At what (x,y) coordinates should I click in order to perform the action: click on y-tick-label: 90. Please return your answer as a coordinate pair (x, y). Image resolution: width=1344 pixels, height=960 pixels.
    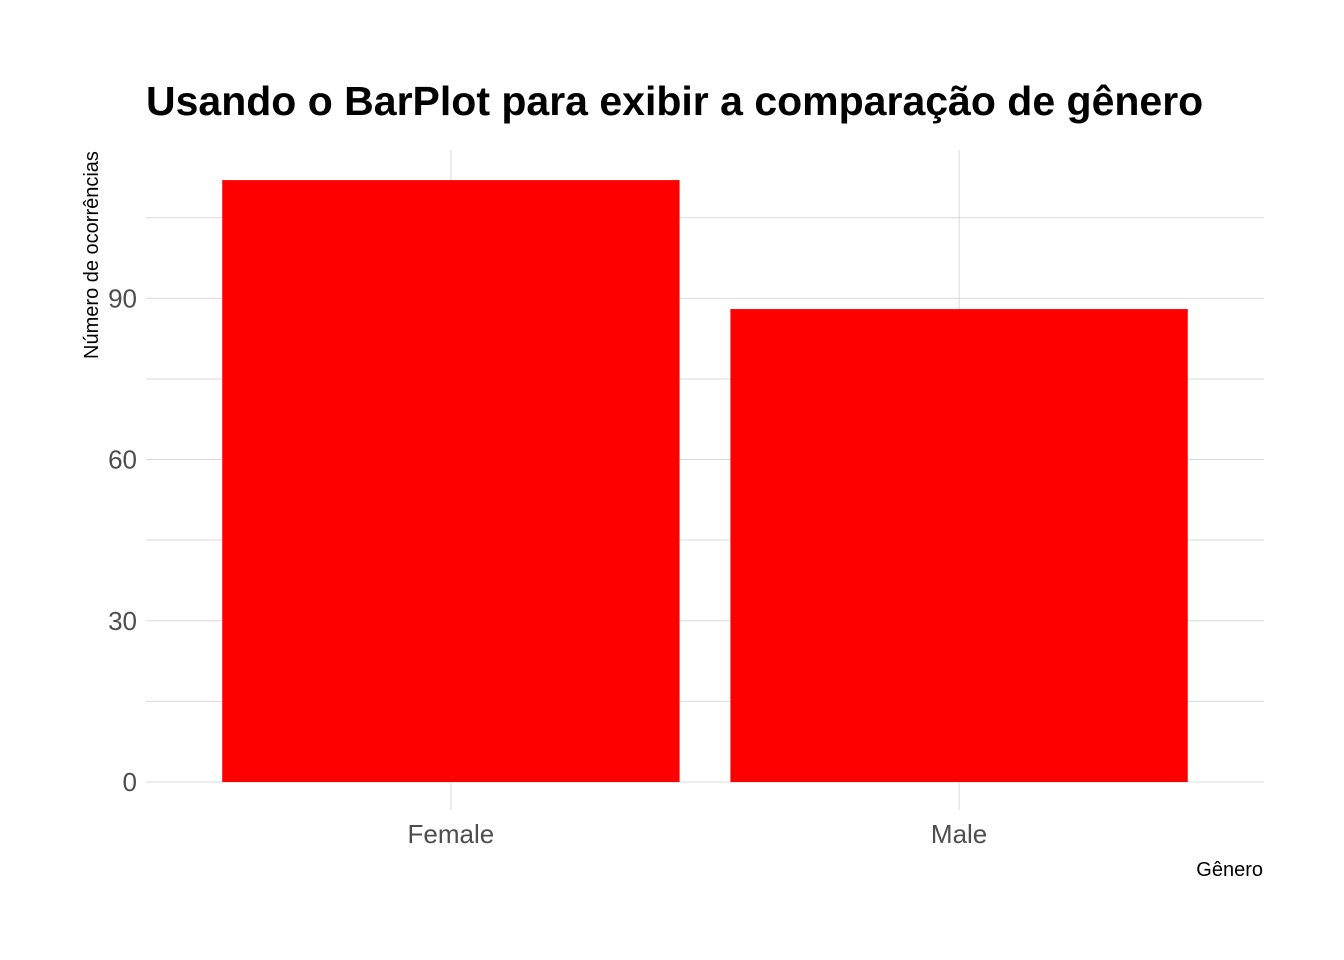
    Looking at the image, I should click on (122, 298).